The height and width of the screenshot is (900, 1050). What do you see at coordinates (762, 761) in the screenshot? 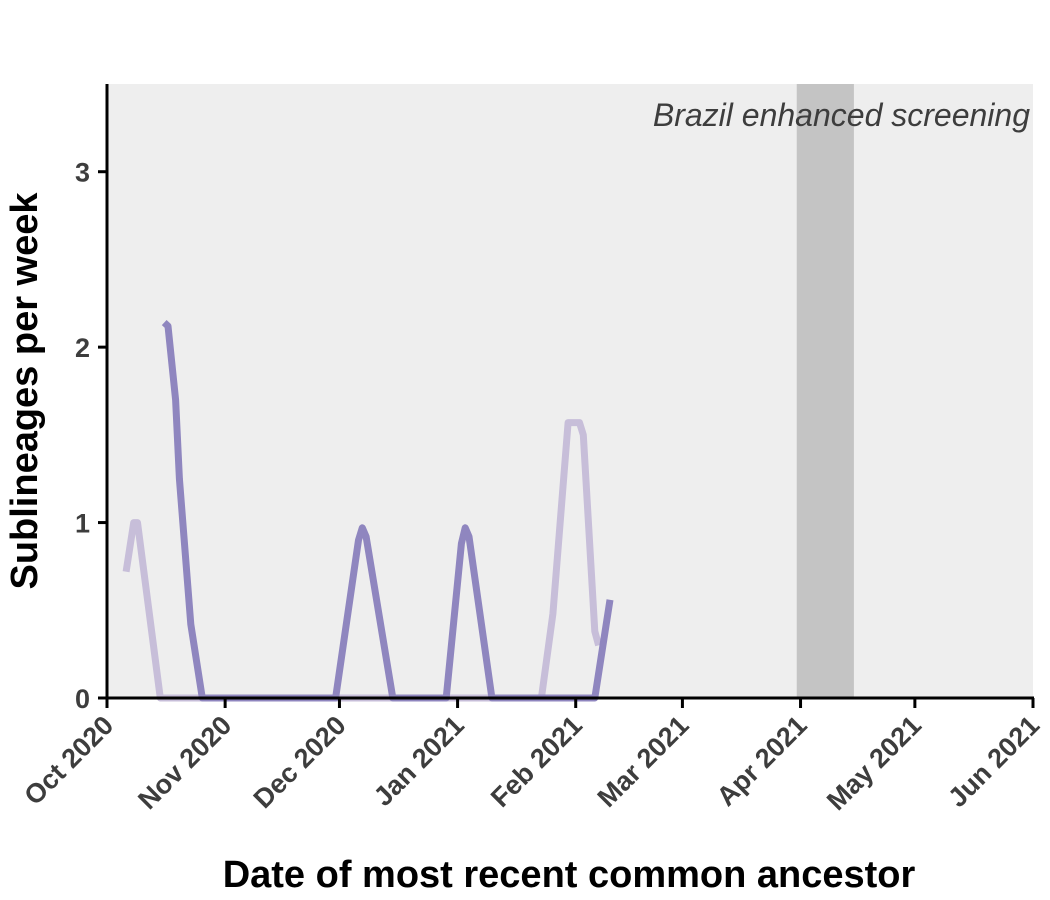
I see `x-tick-label: Apr 2021` at bounding box center [762, 761].